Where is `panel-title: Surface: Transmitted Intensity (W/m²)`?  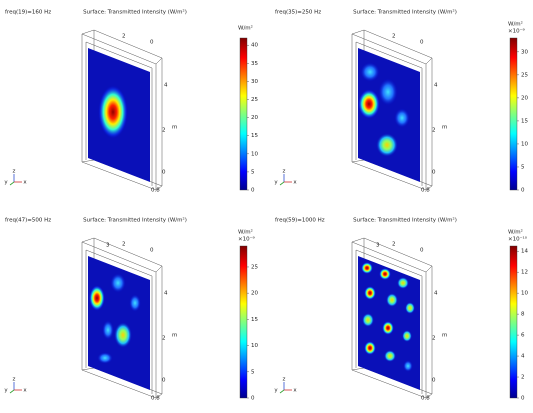 panel-title: Surface: Transmitted Intensity (W/m²) is located at coordinates (405, 220).